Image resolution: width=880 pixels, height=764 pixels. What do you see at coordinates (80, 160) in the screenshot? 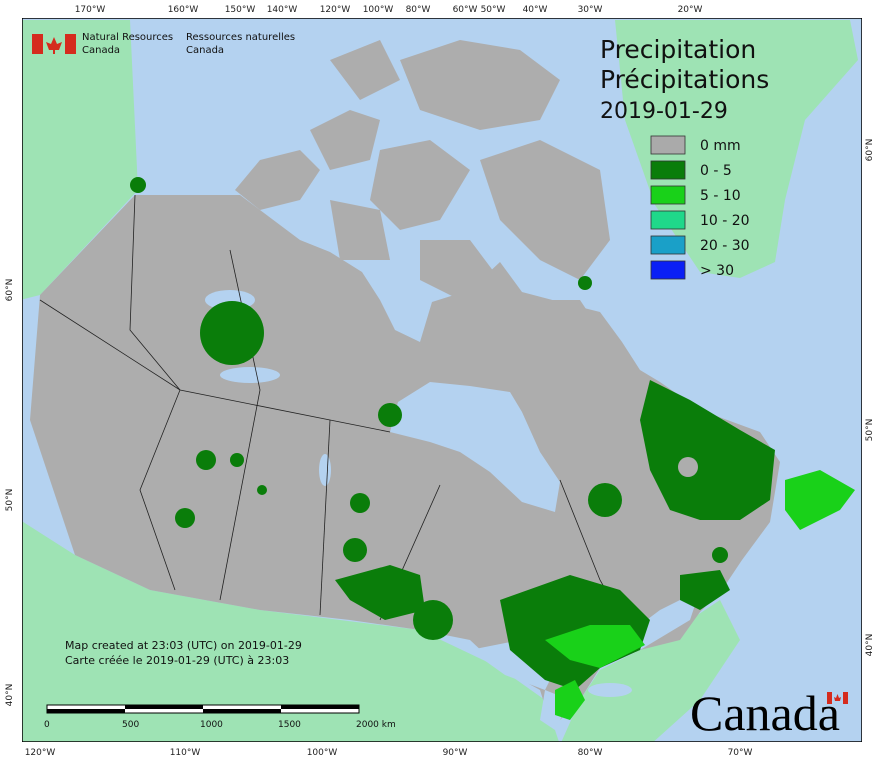
I see `alaska` at bounding box center [80, 160].